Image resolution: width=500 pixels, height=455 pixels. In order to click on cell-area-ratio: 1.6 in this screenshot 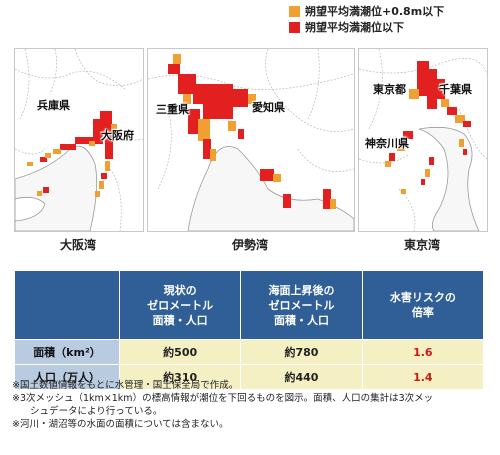, I will do `click(423, 352)`.